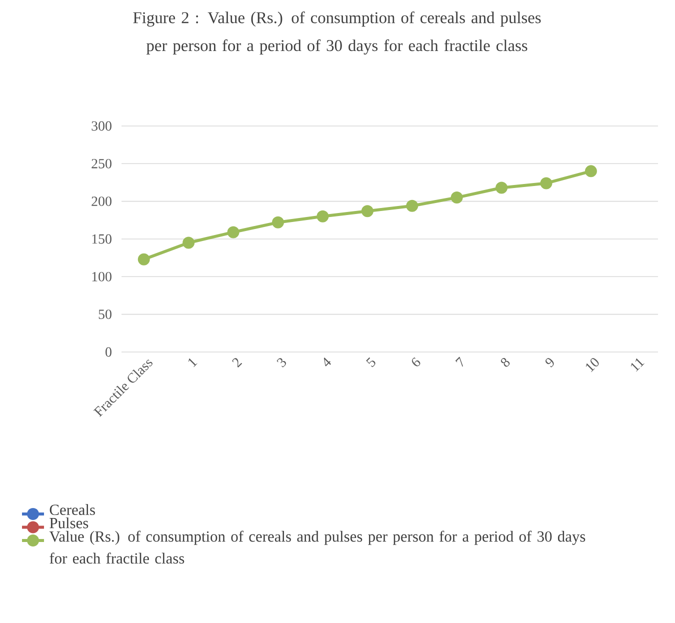 The image size is (675, 623). I want to click on x-tick-label: 11, so click(637, 365).